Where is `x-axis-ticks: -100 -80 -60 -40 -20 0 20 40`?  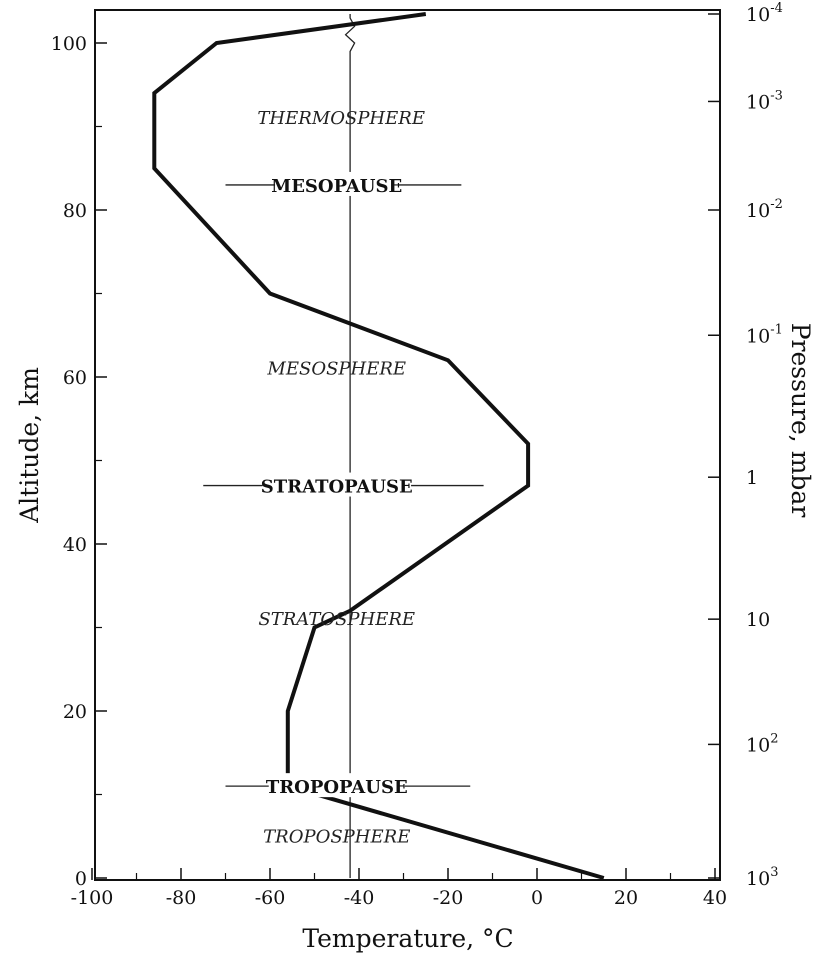
x-axis-ticks: -100 -80 -60 -40 -20 0 20 40 is located at coordinates (399, 888).